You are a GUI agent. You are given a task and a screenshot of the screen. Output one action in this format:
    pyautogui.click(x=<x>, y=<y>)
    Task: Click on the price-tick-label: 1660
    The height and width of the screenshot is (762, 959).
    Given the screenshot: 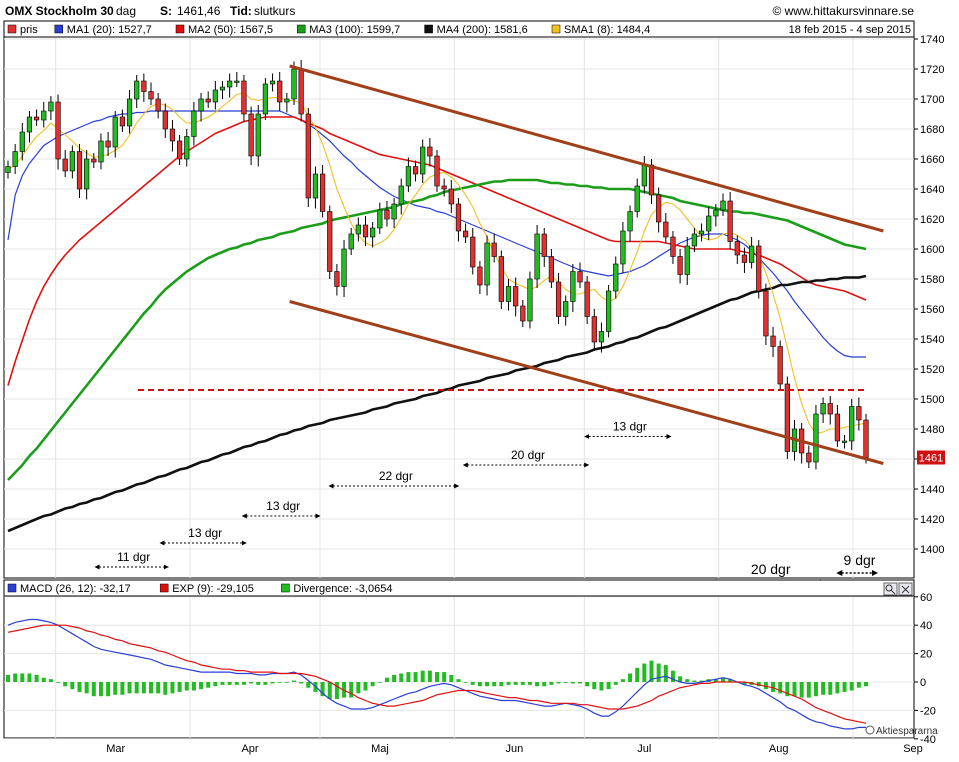 What is the action you would take?
    pyautogui.click(x=932, y=160)
    